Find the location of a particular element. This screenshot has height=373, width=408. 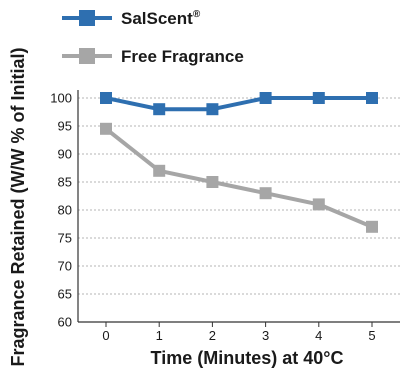

x-axis-title: Time (Minutes) at 40°C is located at coordinates (247, 358).